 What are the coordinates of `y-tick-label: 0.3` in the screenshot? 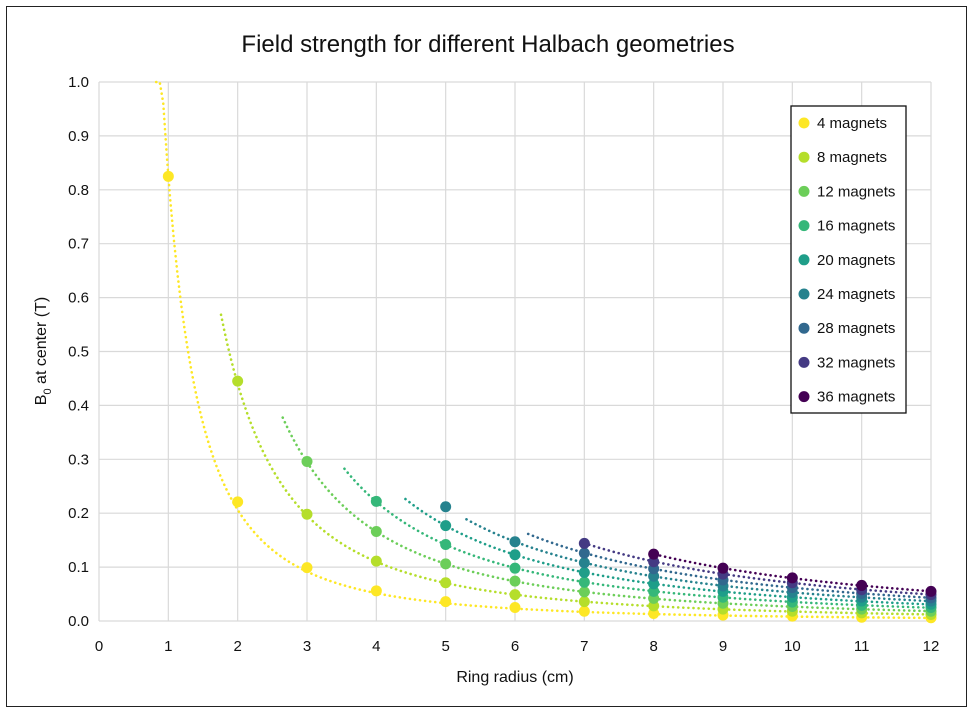 It's located at (78, 459).